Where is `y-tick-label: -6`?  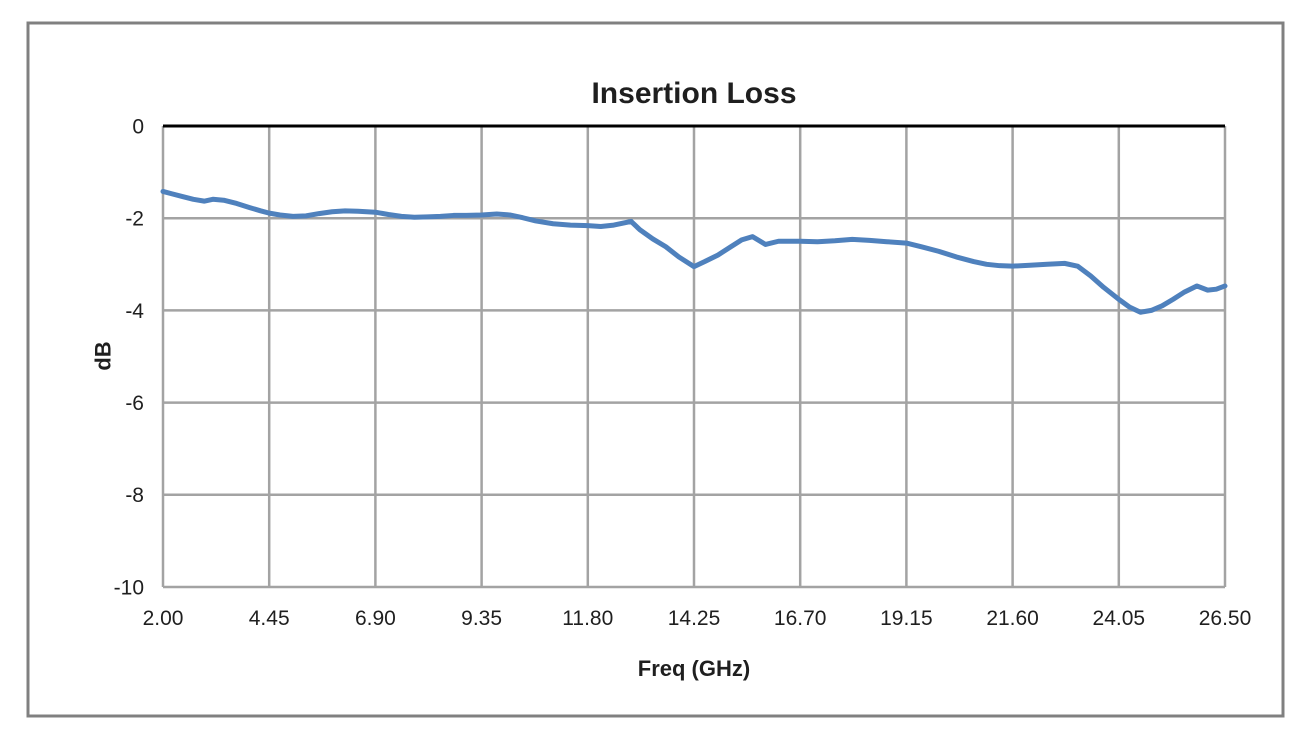 y-tick-label: -6 is located at coordinates (134, 403).